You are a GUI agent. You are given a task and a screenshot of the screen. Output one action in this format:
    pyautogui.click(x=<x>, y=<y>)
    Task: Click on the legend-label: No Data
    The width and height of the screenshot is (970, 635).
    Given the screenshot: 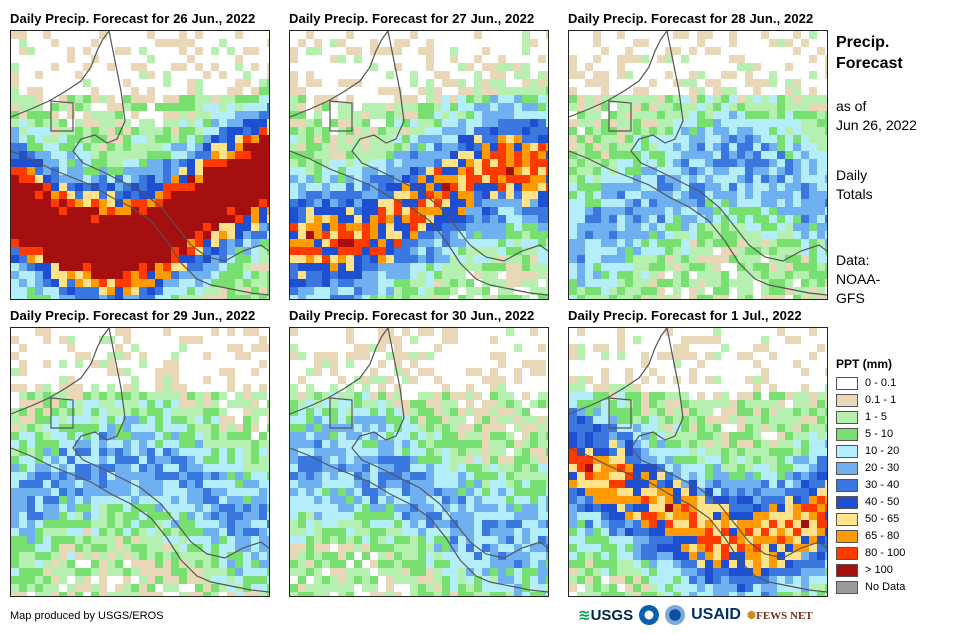 What is the action you would take?
    pyautogui.click(x=885, y=587)
    